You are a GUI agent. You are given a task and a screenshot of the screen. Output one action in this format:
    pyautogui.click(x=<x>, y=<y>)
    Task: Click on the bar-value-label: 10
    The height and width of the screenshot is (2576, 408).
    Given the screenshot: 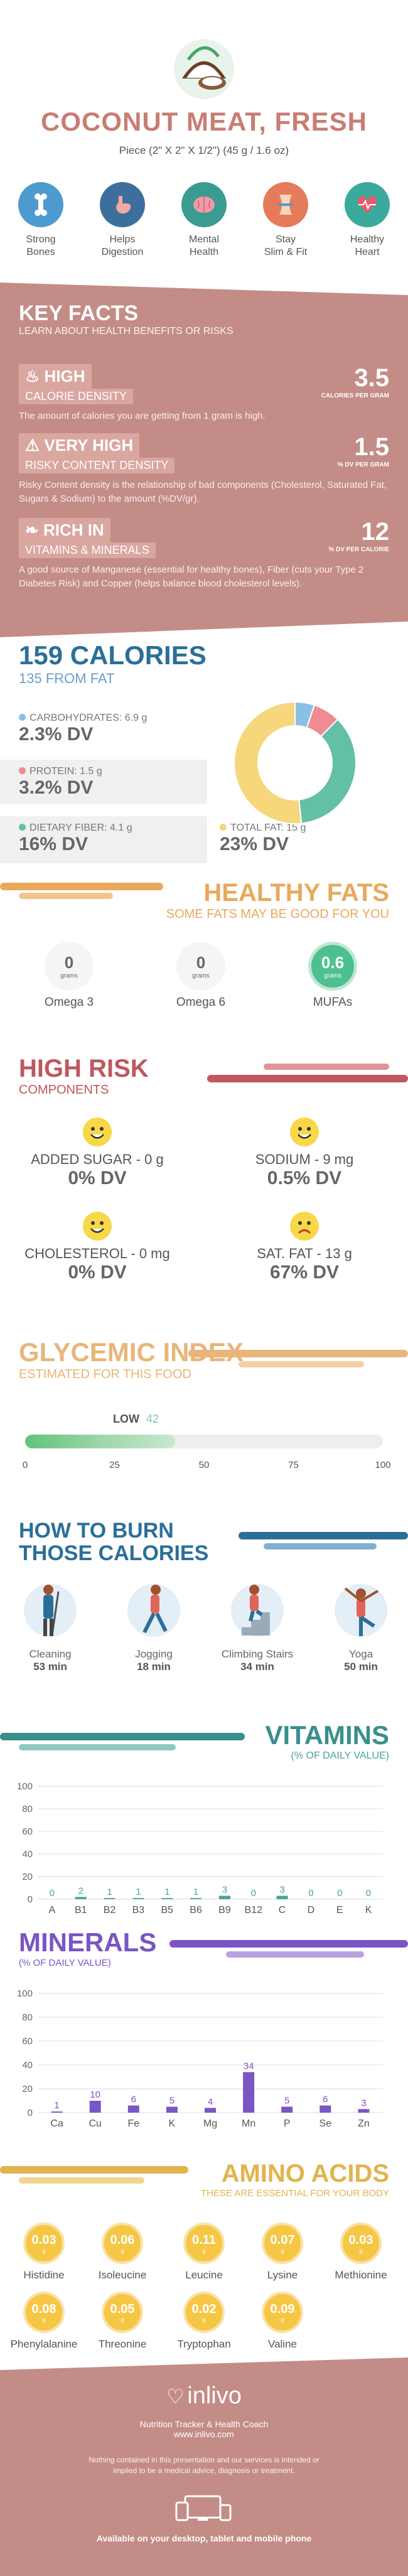 What is the action you would take?
    pyautogui.click(x=95, y=2094)
    